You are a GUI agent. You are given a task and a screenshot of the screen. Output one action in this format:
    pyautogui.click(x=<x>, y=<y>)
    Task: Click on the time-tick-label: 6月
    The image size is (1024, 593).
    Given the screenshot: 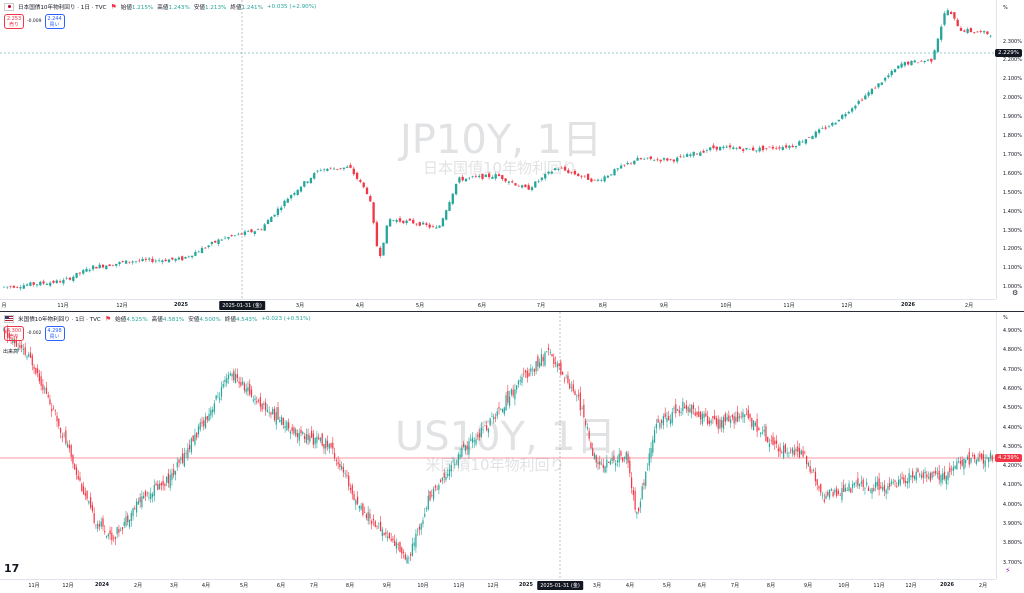 What is the action you would take?
    pyautogui.click(x=482, y=306)
    